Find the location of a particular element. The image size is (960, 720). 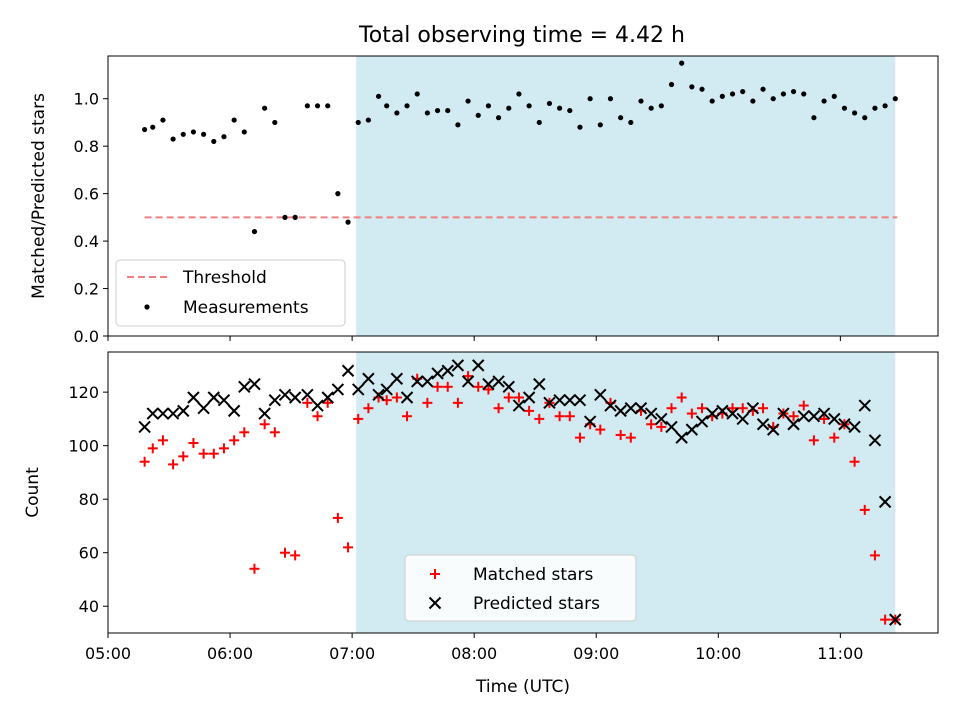

x-tick-label: 06:00 is located at coordinates (230, 653).